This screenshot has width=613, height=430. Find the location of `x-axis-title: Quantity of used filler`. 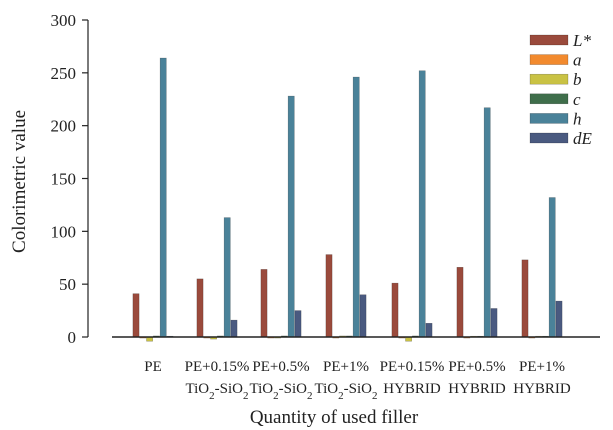

x-axis-title: Quantity of used filler is located at coordinates (334, 417).